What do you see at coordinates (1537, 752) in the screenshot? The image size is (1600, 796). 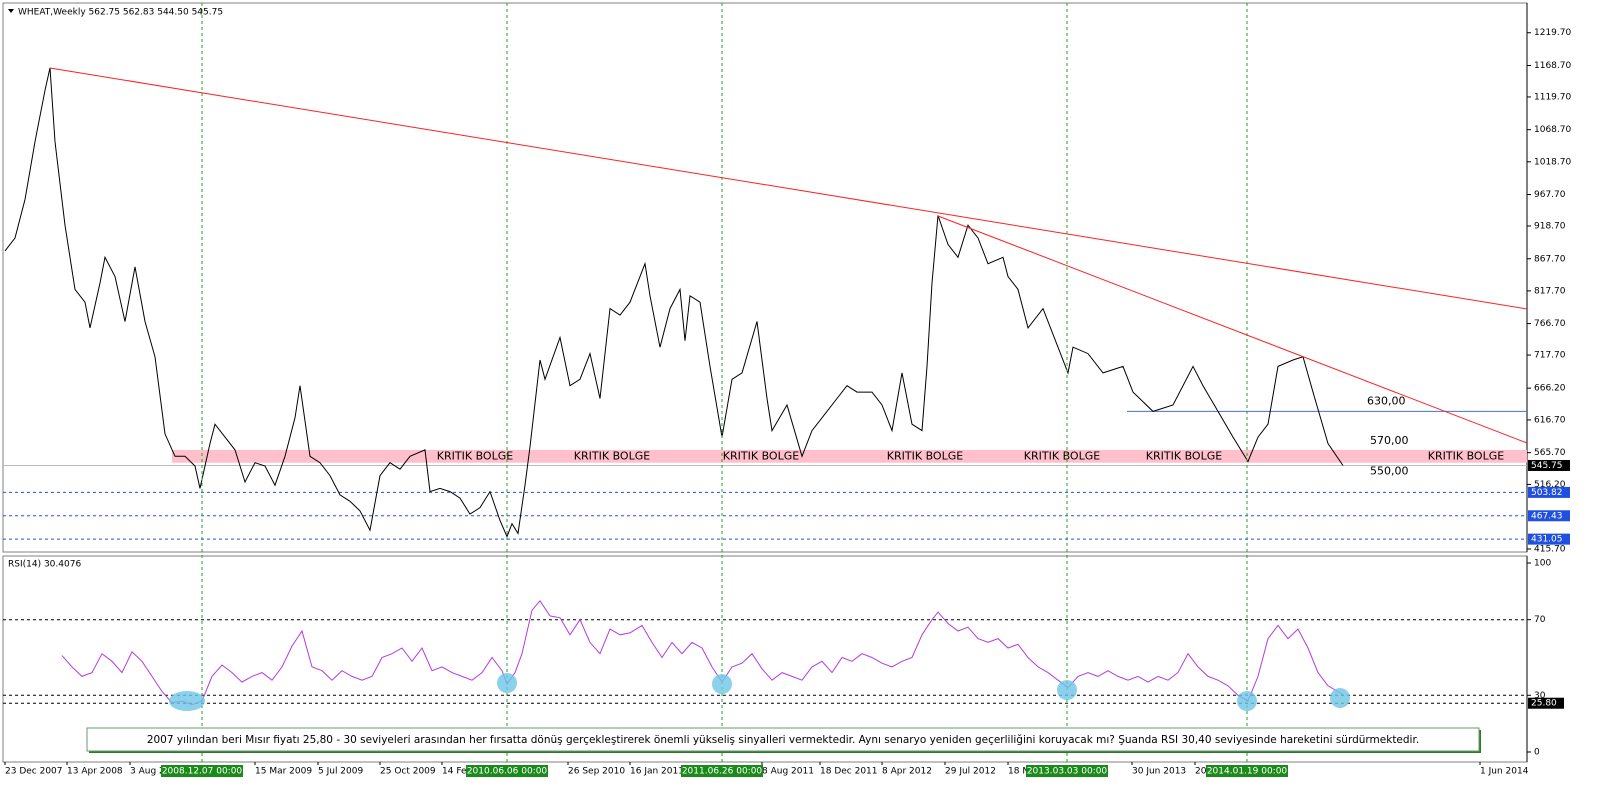 I see `y-tick-label: 0` at bounding box center [1537, 752].